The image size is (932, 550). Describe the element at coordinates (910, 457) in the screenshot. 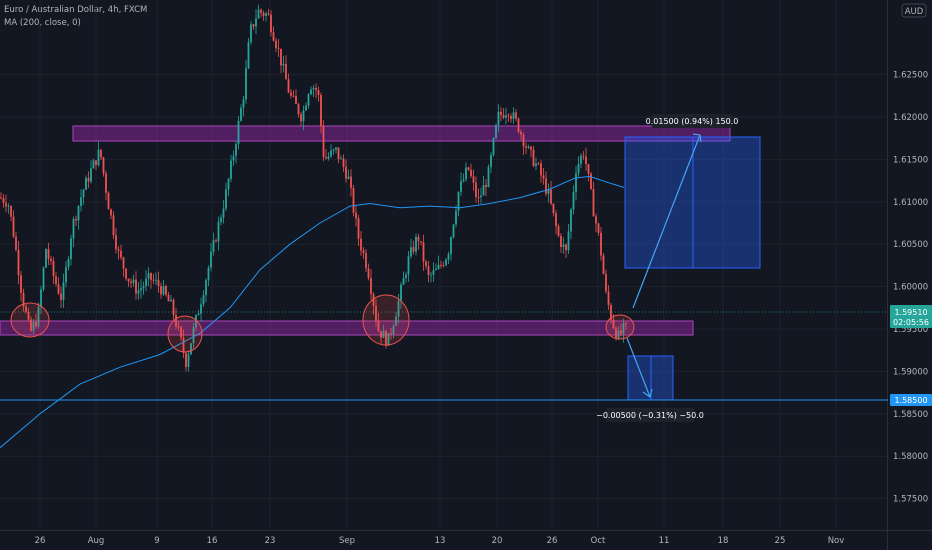

I see `y-tick-label: 1.58000` at that location.